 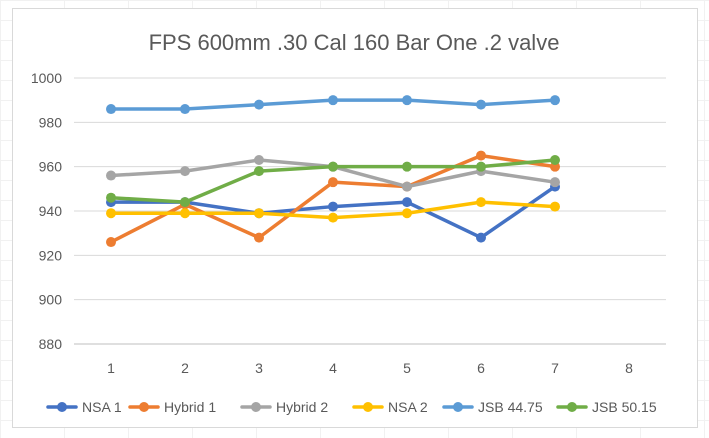 I want to click on legend-item-hybrid-2: Hybrid 2, so click(x=284, y=407).